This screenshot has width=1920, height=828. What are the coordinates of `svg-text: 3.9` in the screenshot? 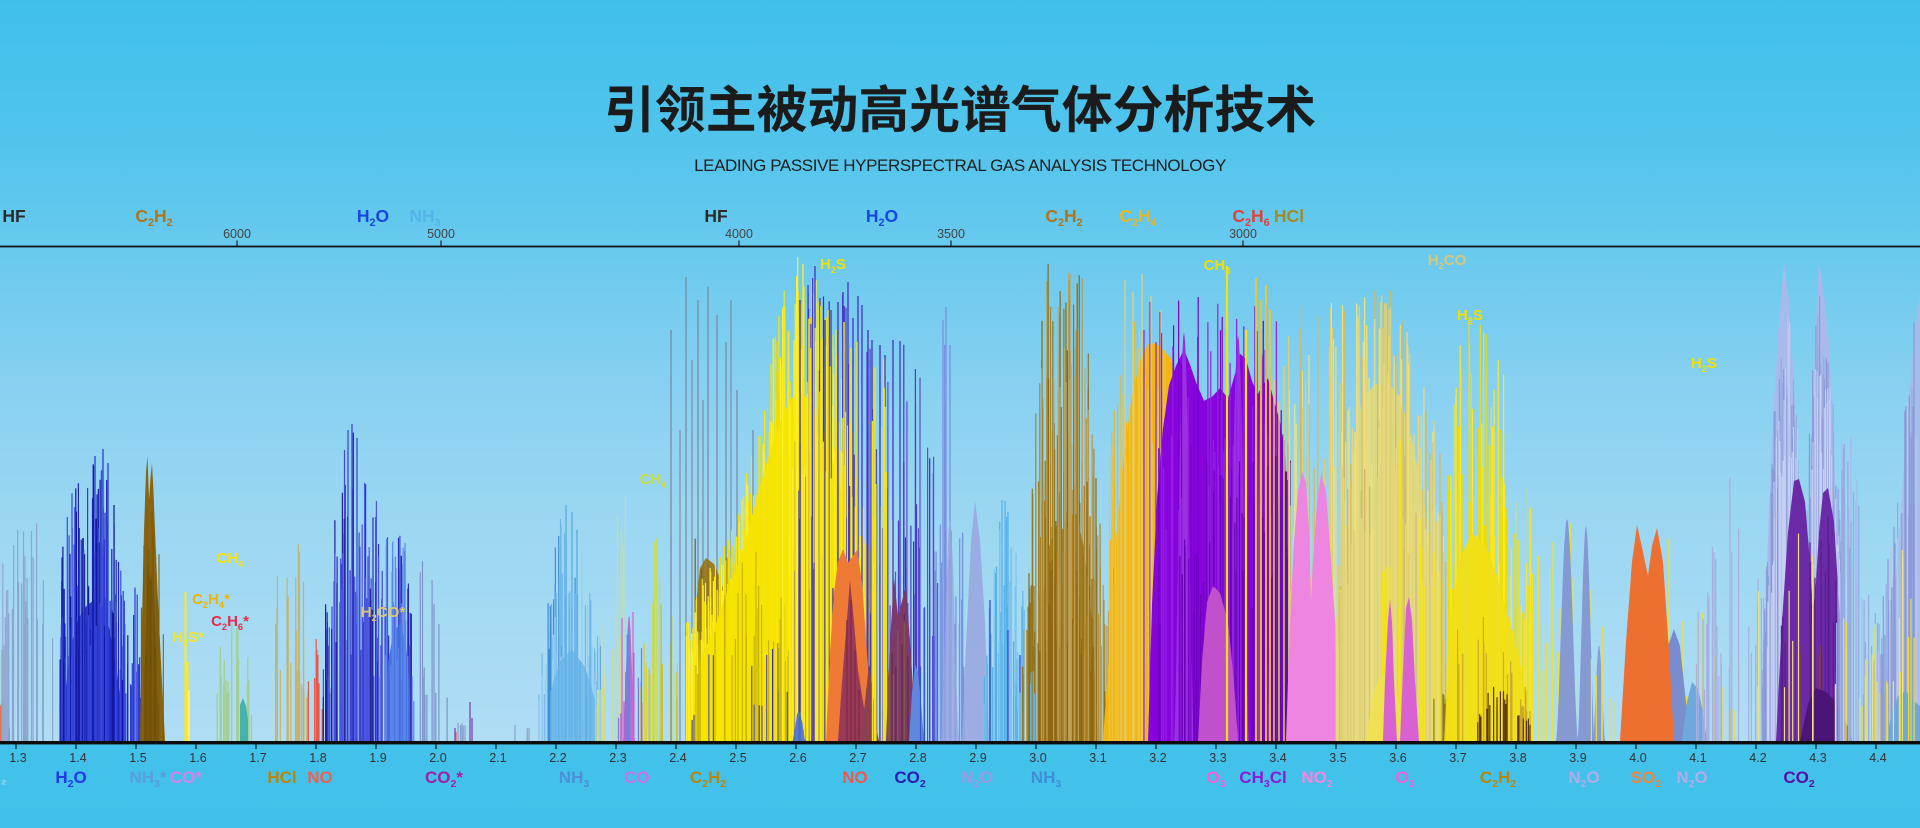 It's located at (1577, 758).